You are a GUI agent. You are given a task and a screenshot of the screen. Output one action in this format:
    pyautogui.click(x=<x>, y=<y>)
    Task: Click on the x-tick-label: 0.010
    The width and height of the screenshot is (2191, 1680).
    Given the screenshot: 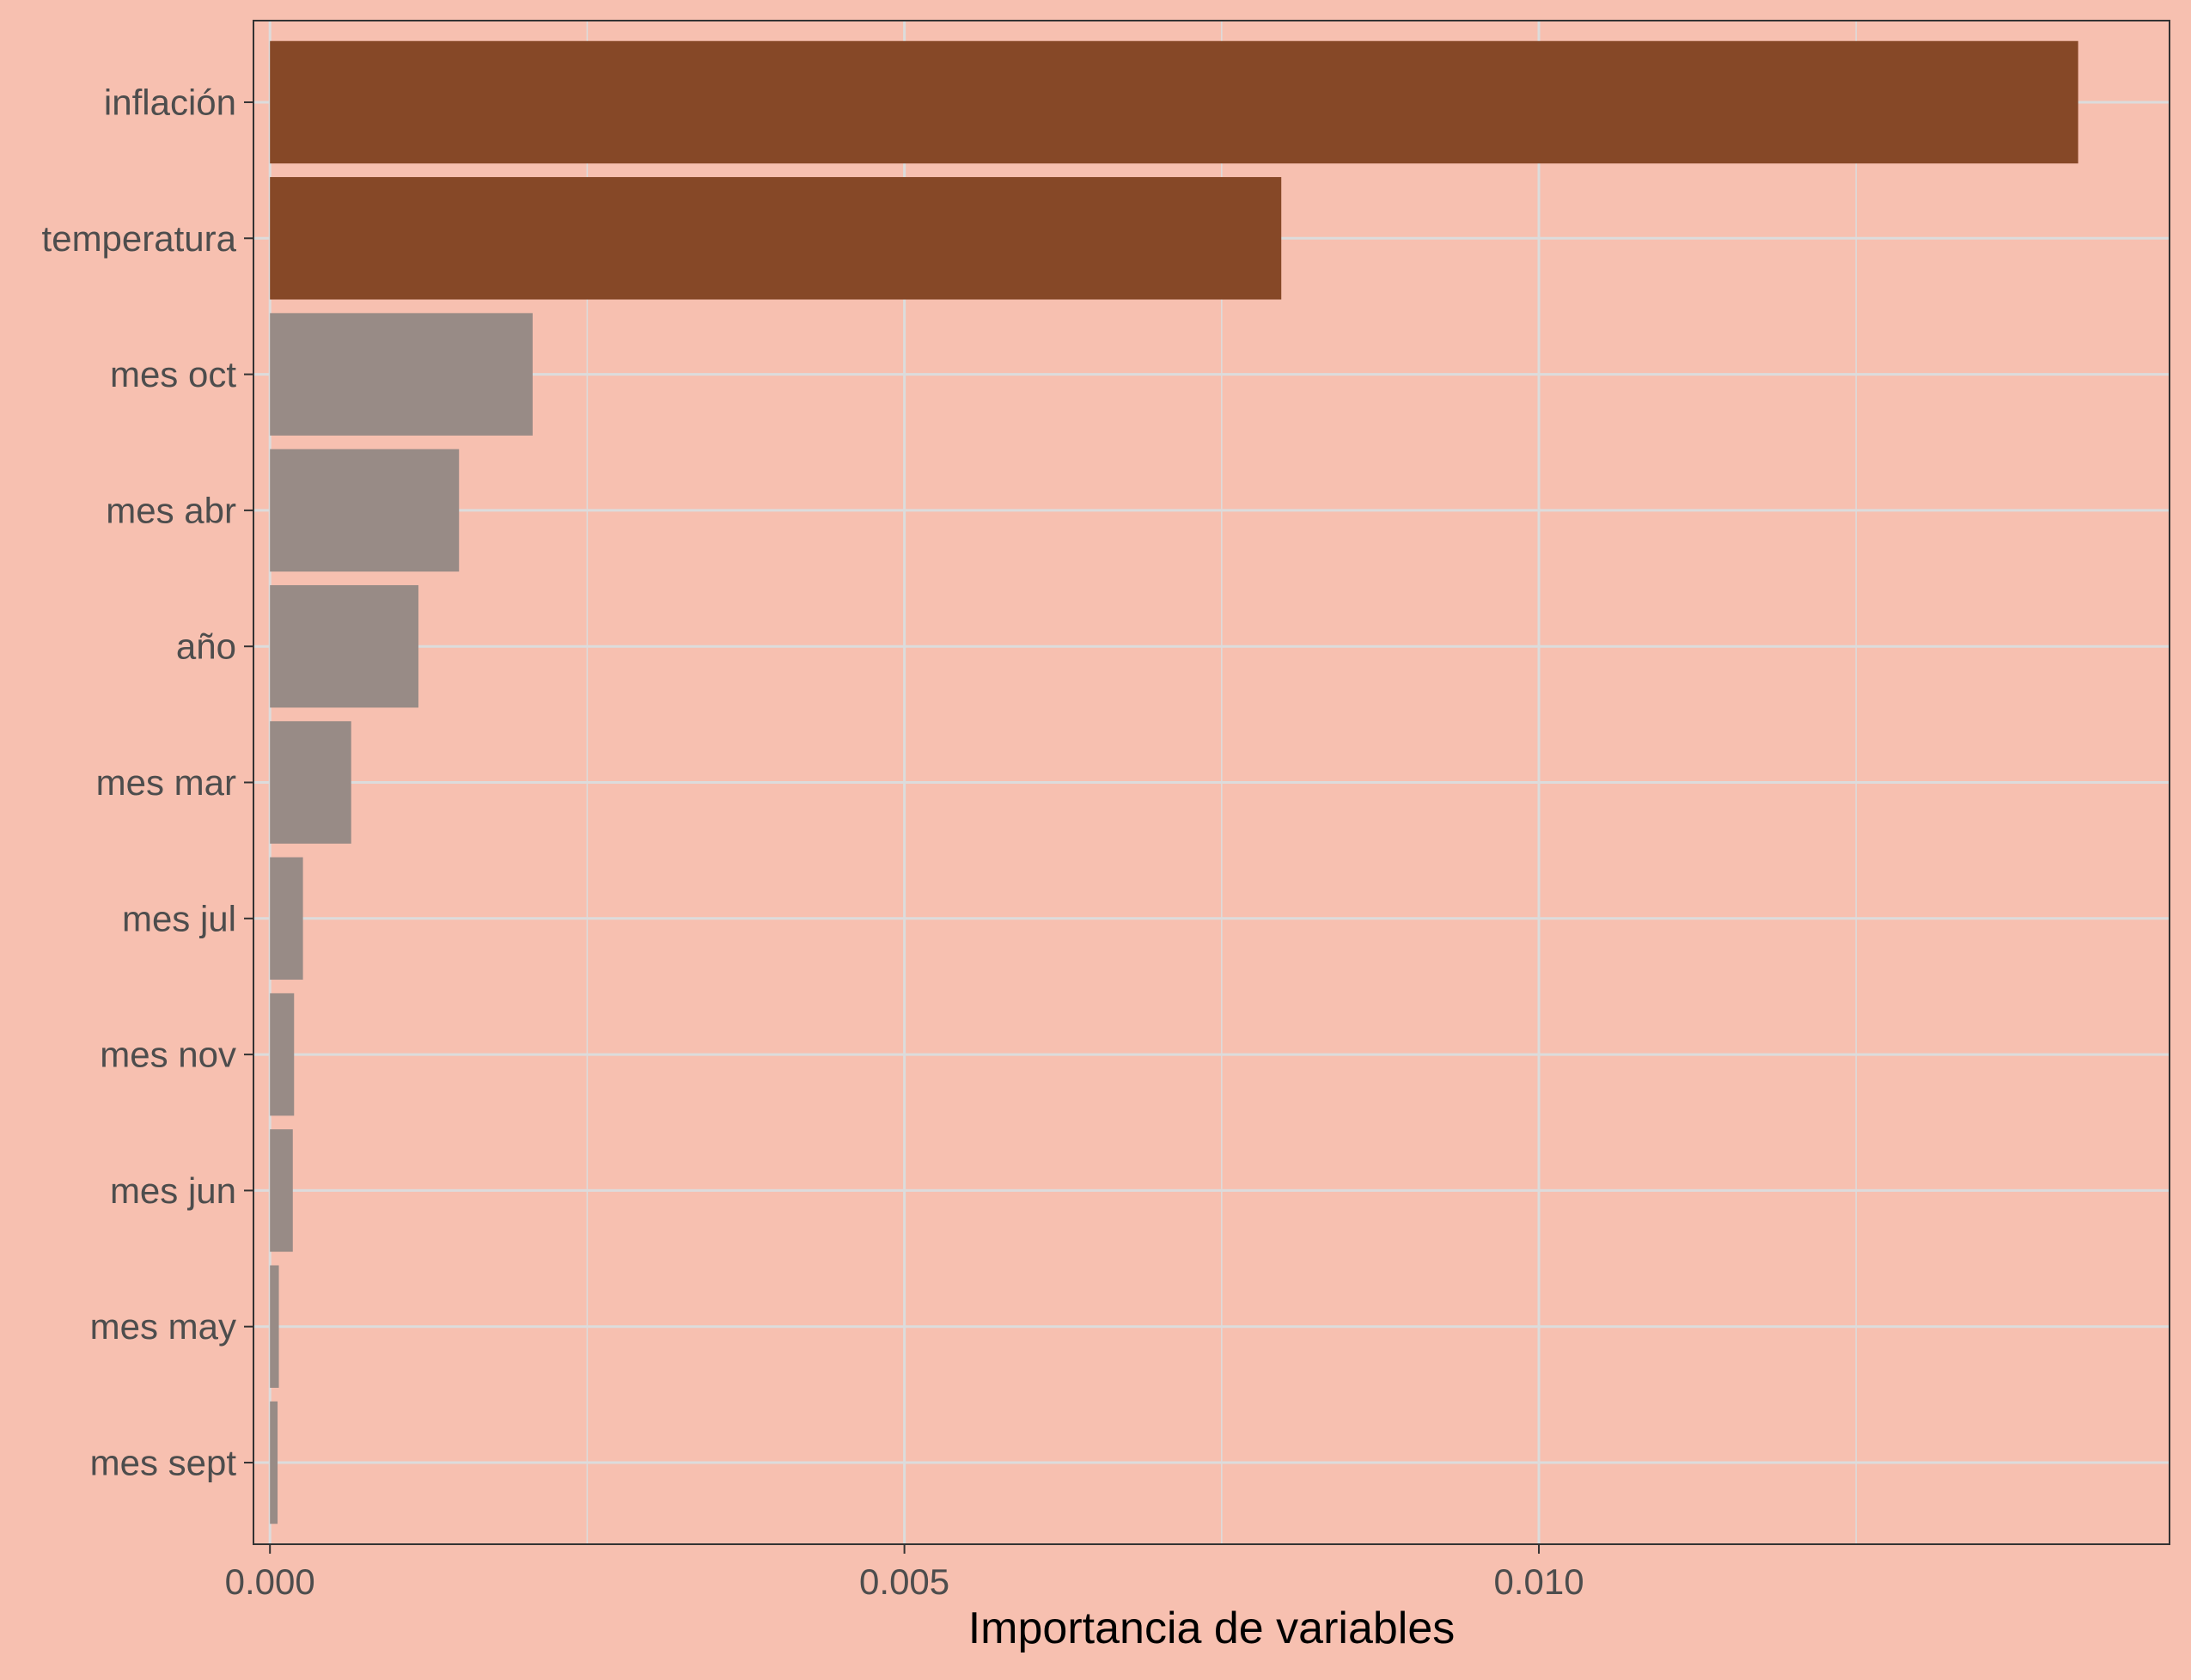 What is the action you would take?
    pyautogui.click(x=1538, y=1582)
    